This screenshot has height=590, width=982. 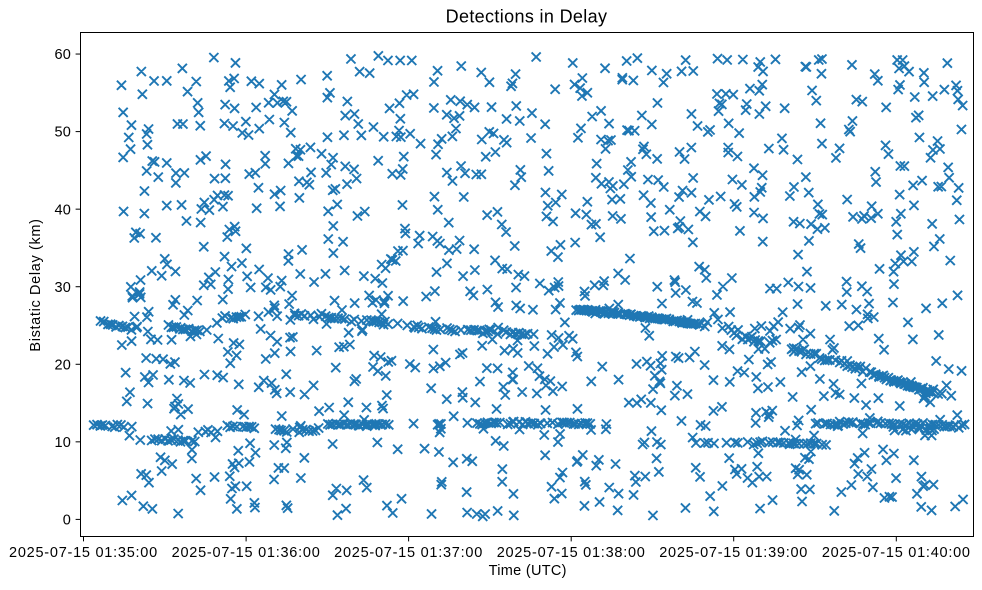 I want to click on svg-text: 60, so click(x=62, y=55).